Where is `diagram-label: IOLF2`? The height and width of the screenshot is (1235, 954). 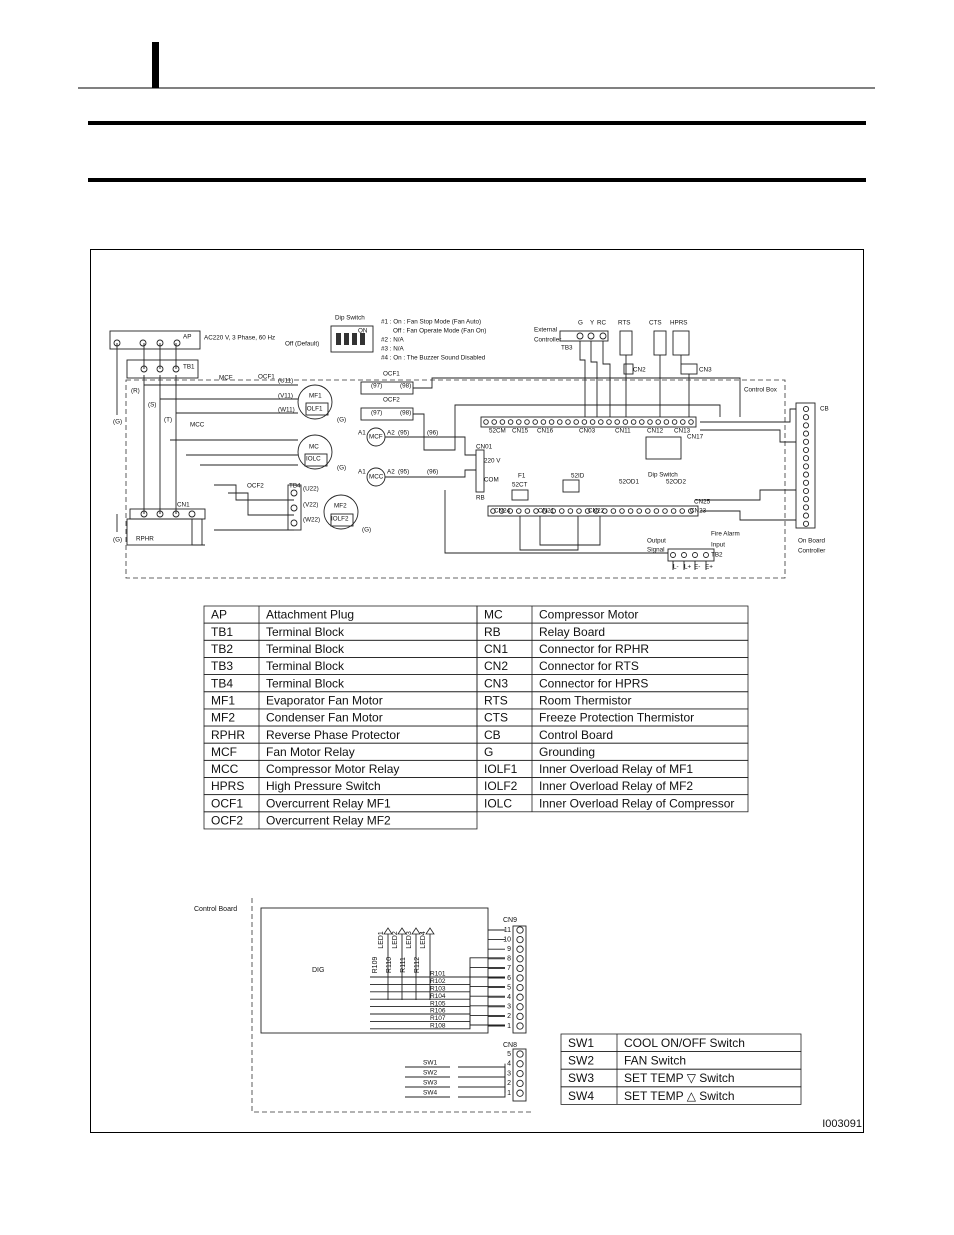 diagram-label: IOLF2 is located at coordinates (340, 519).